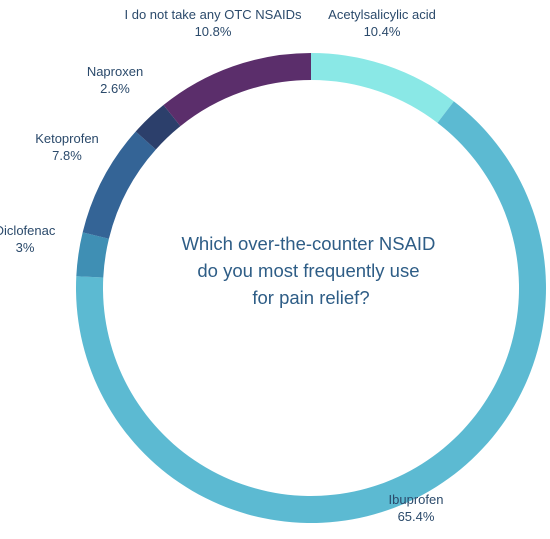  I want to click on chart-title-line: Which over-the-counter NSAID, so click(308, 243).